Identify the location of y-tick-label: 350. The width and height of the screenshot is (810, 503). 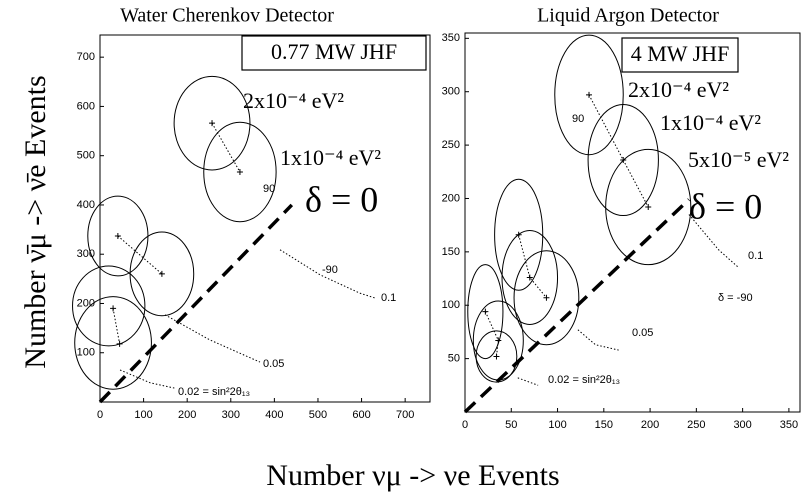
(451, 38).